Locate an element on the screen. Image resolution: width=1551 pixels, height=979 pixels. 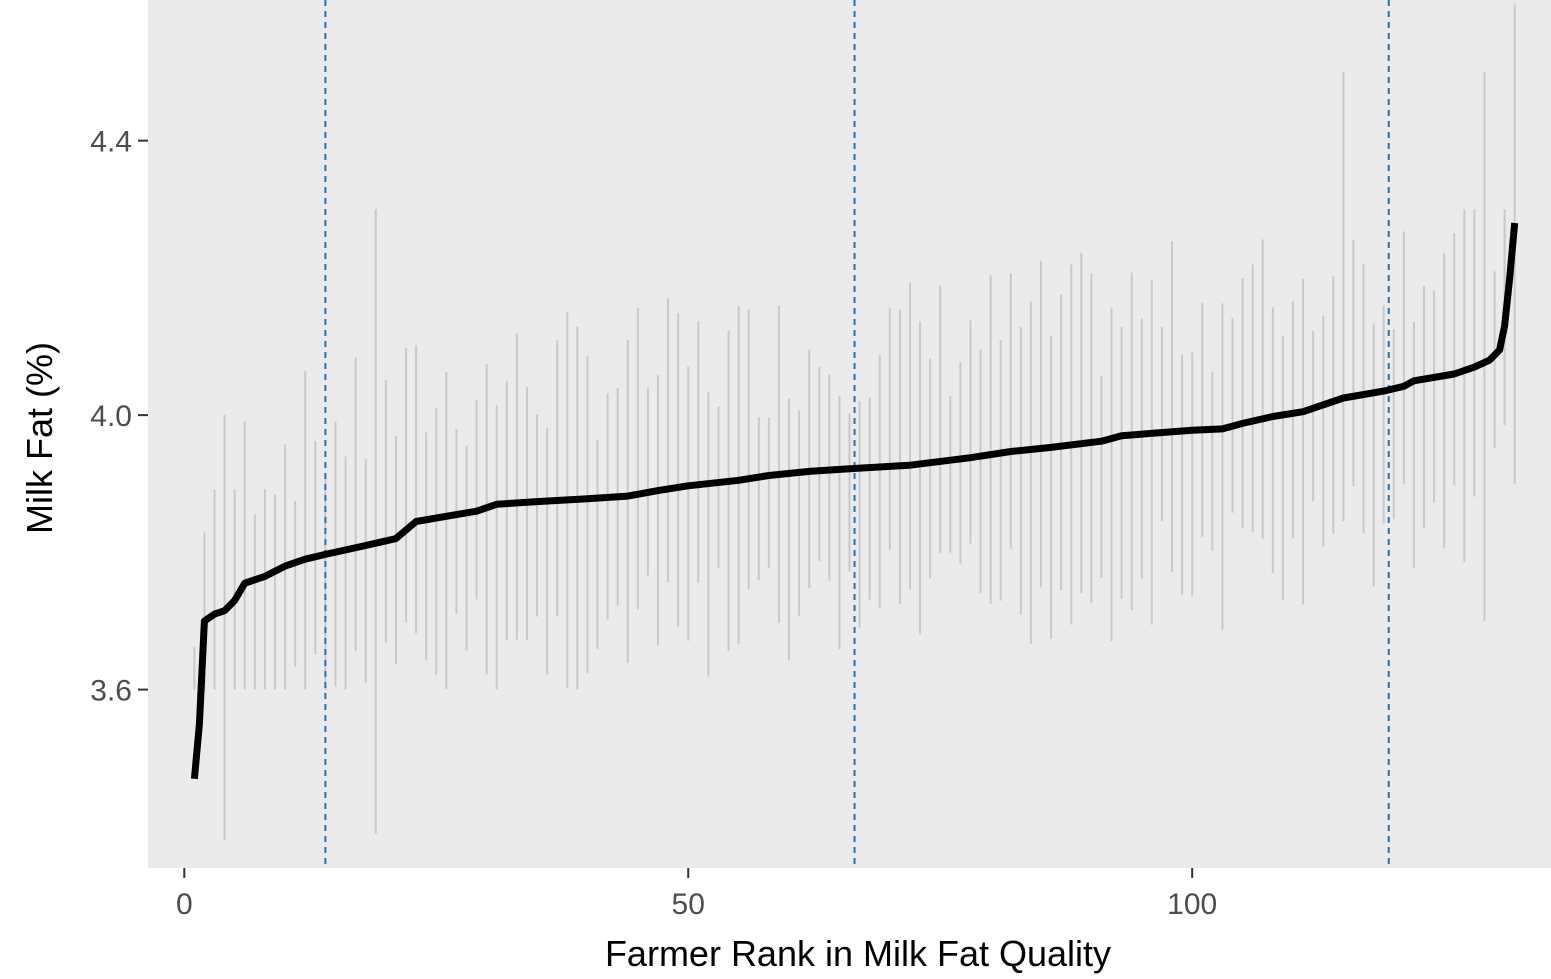
x-tick-label: 50 is located at coordinates (688, 904).